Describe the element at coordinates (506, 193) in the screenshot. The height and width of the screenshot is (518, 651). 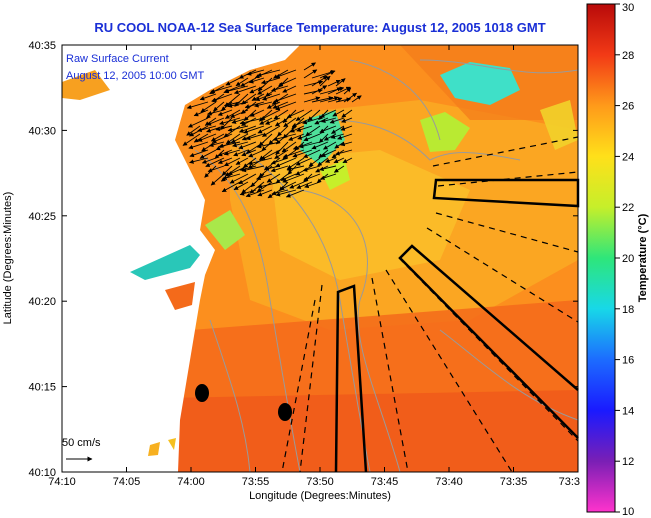
I see `survey-box-east` at that location.